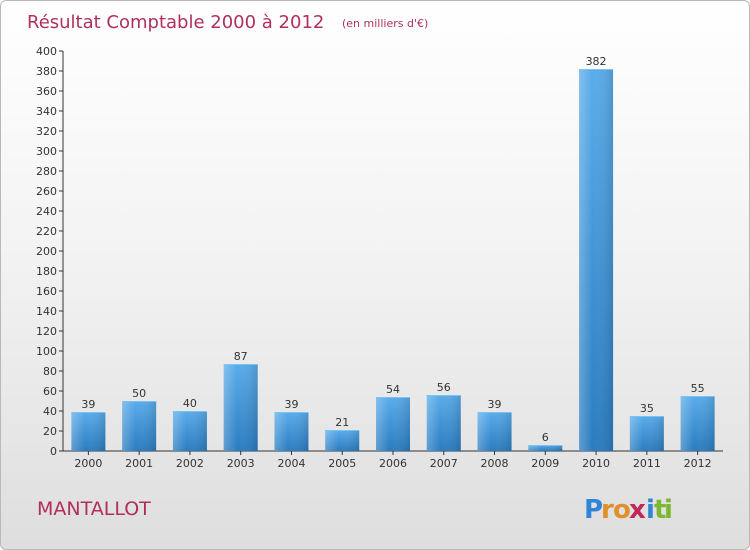  Describe the element at coordinates (139, 426) in the screenshot. I see `bar-shade-2001` at that location.